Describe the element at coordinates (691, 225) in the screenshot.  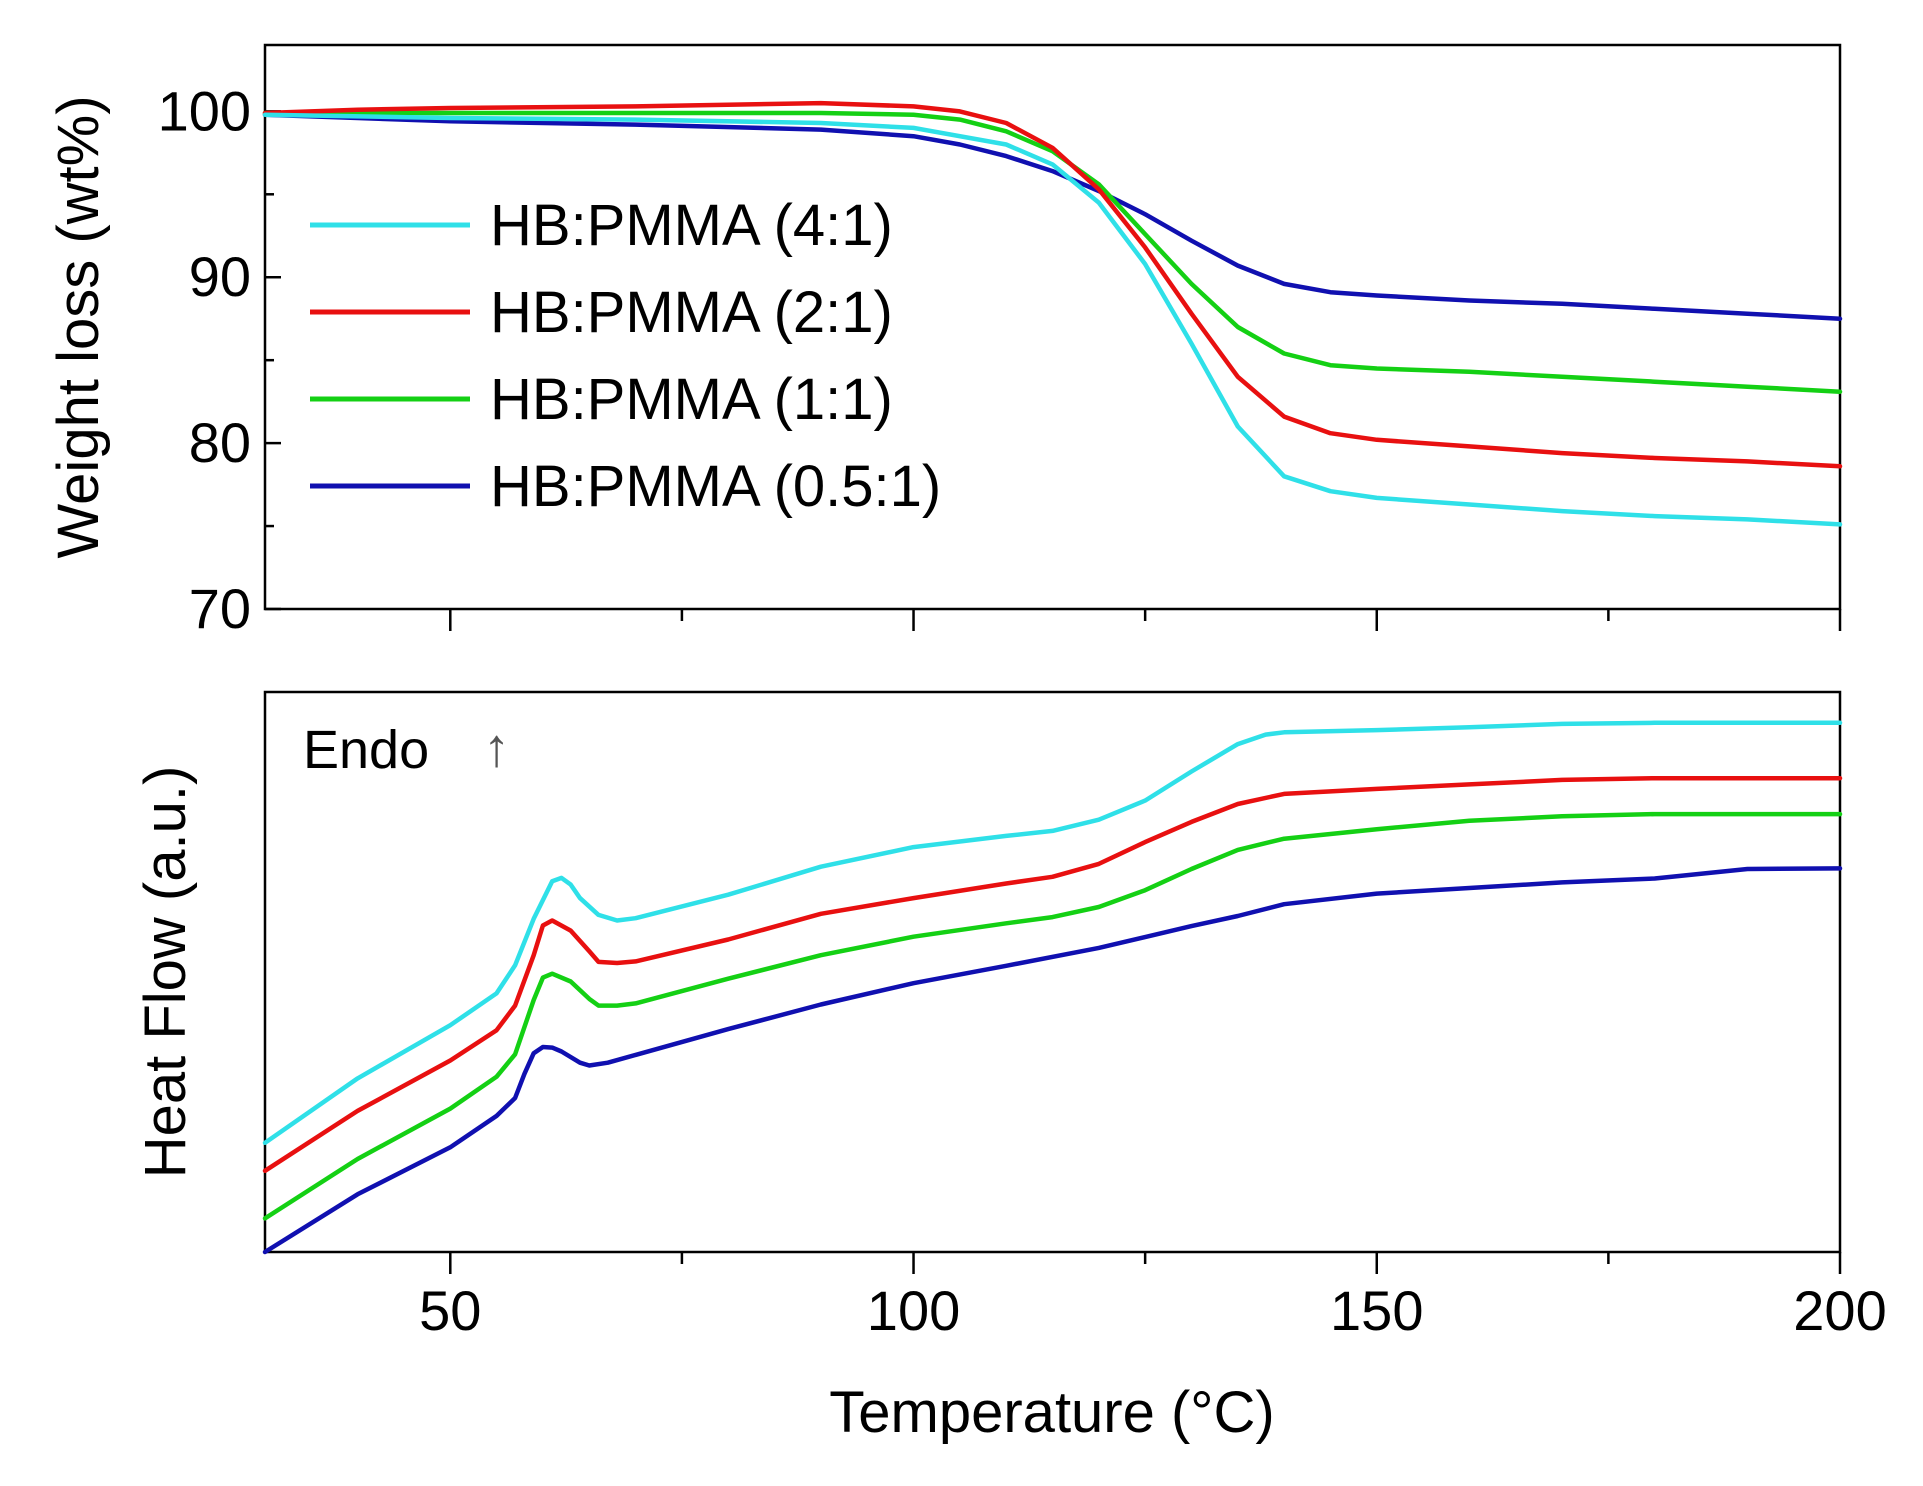
I see `legend-label: HB:PMMA (4:1)` at that location.